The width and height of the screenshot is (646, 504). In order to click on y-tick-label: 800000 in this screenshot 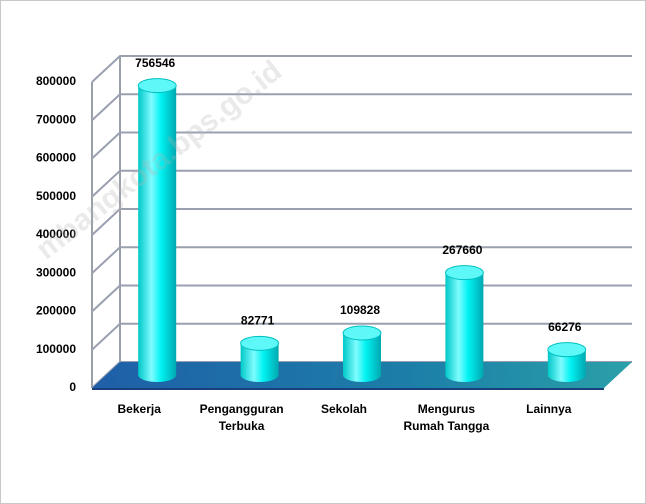, I will do `click(56, 81)`.